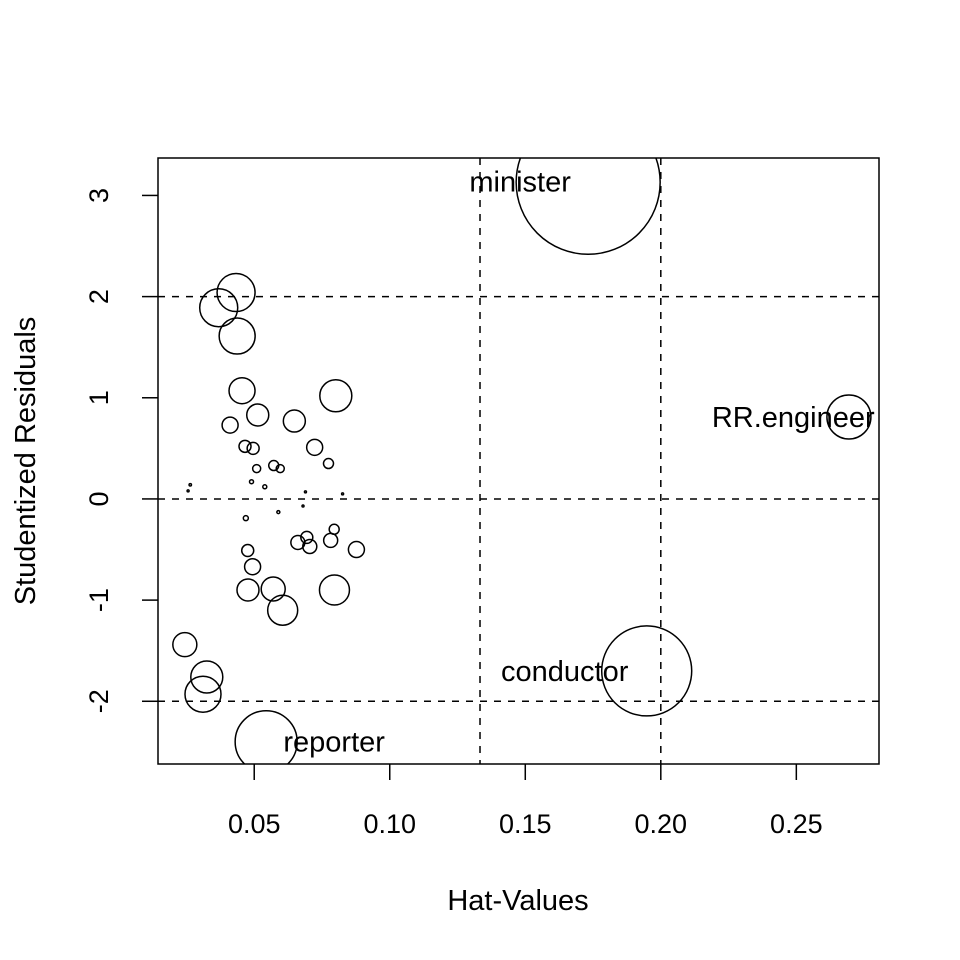  Describe the element at coordinates (99, 195) in the screenshot. I see `y-tick-label: 3` at that location.